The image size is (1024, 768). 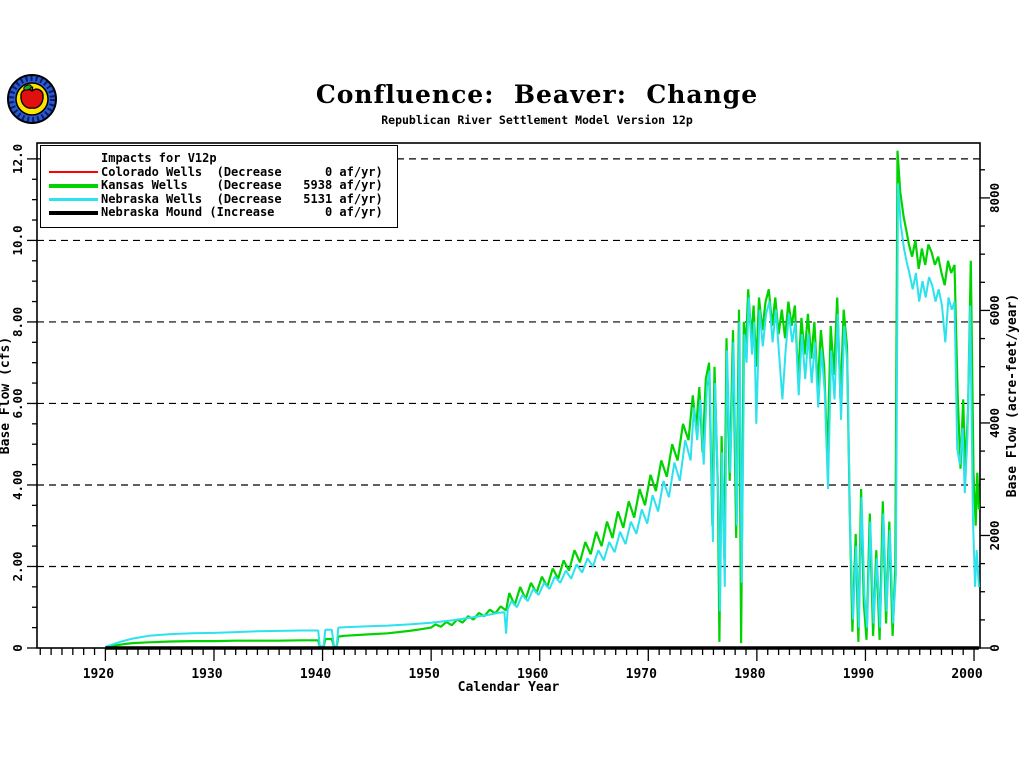 What do you see at coordinates (532, 674) in the screenshot?
I see `x-tick-label: 1960` at bounding box center [532, 674].